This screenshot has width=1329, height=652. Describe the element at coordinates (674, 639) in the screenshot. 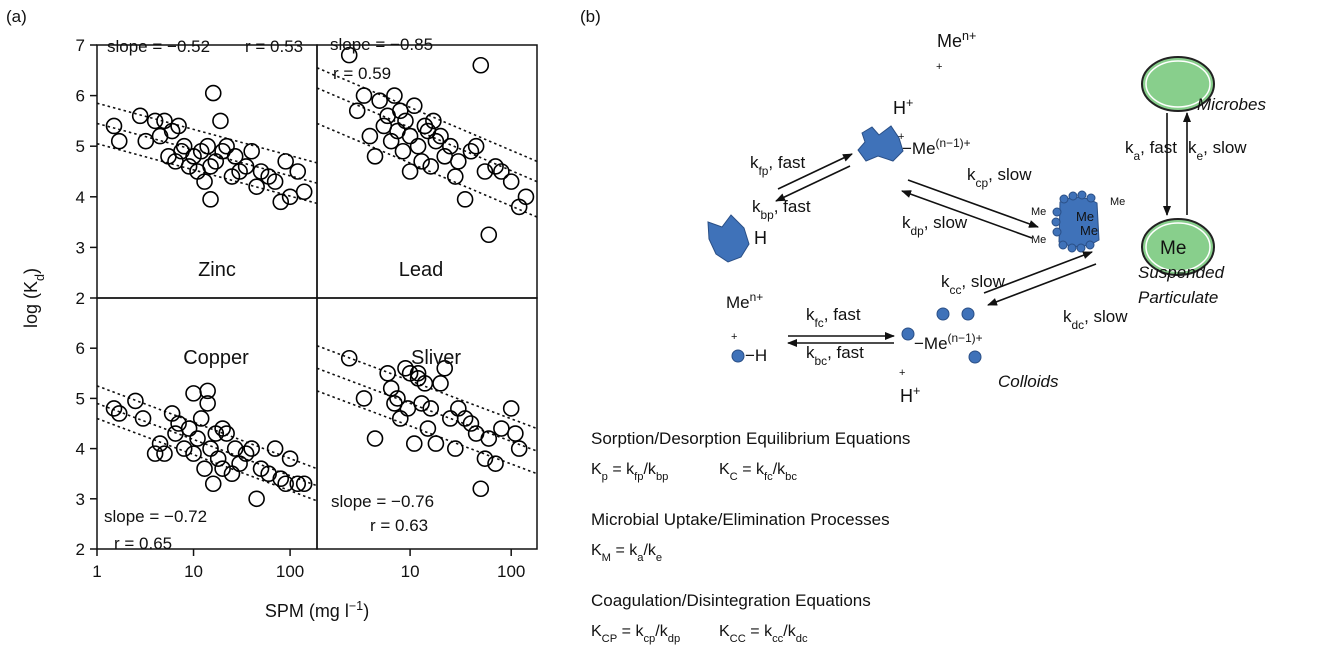

I see `subscript: dp` at that location.